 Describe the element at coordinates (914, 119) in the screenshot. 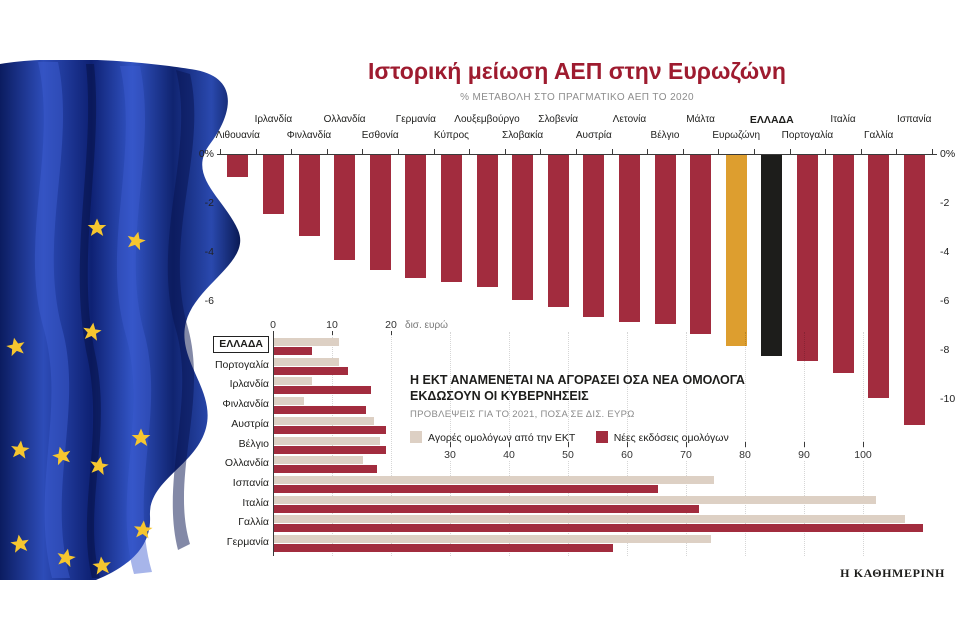

I see `gdp-category-label: Ισπανία` at that location.